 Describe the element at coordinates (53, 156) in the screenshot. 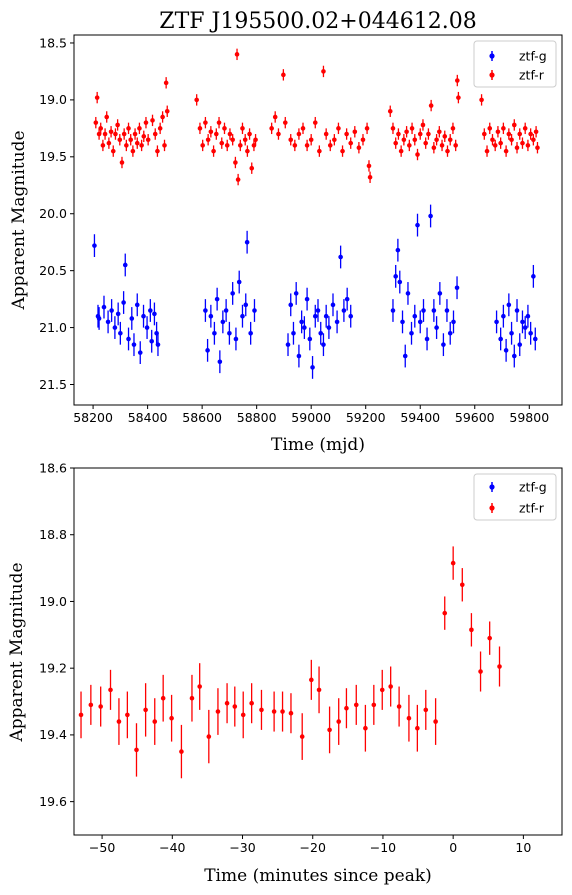

I see `y-tick-label: 19.5` at that location.